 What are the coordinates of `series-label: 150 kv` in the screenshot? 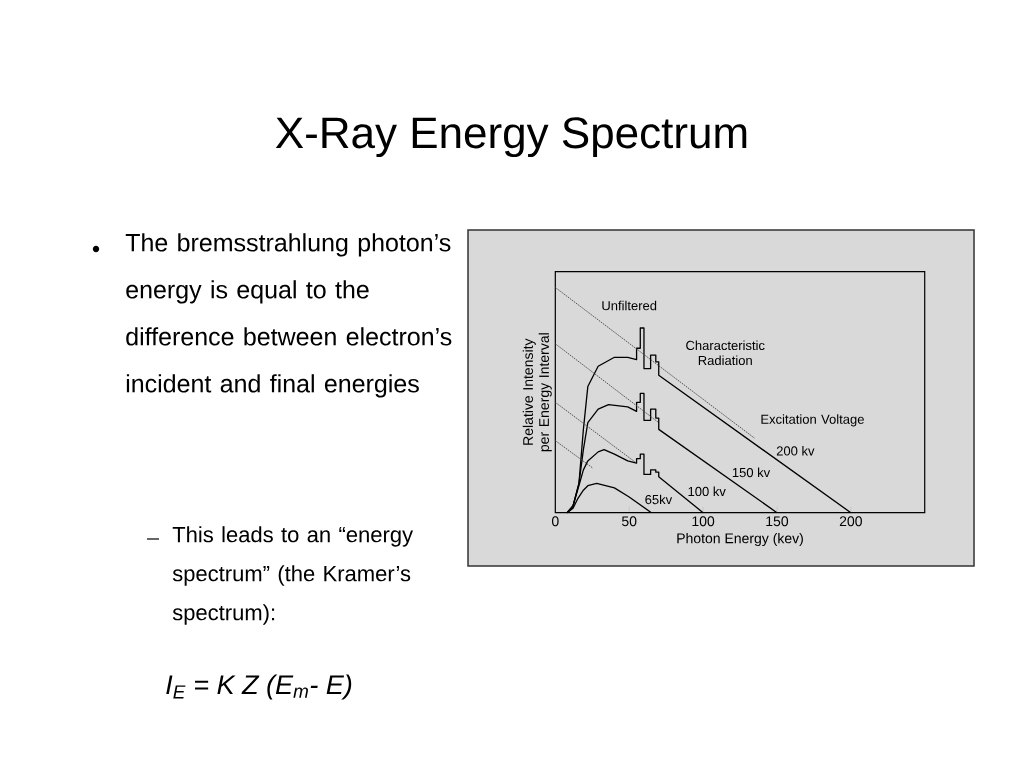 It's located at (751, 472).